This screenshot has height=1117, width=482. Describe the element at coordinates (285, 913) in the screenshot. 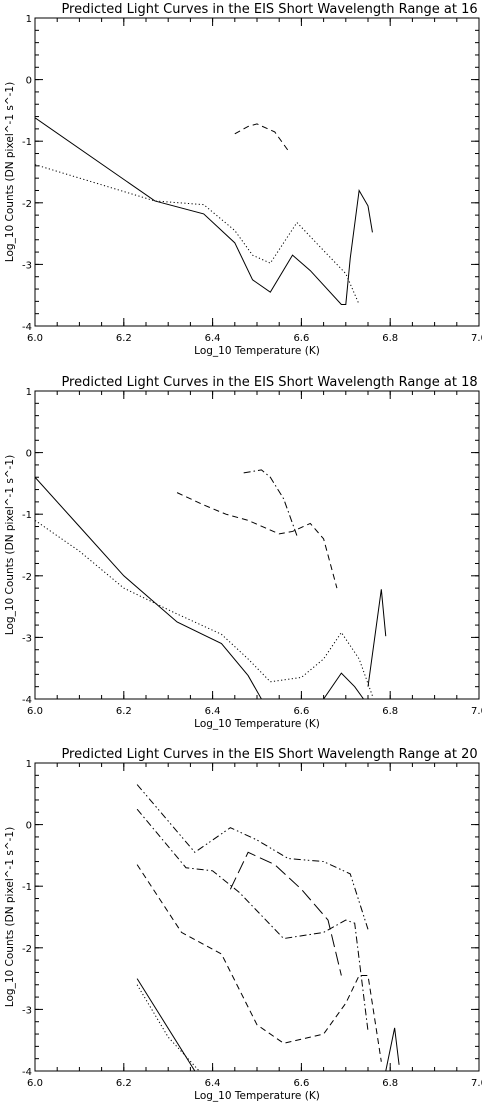

I see `series-line-longdash` at that location.